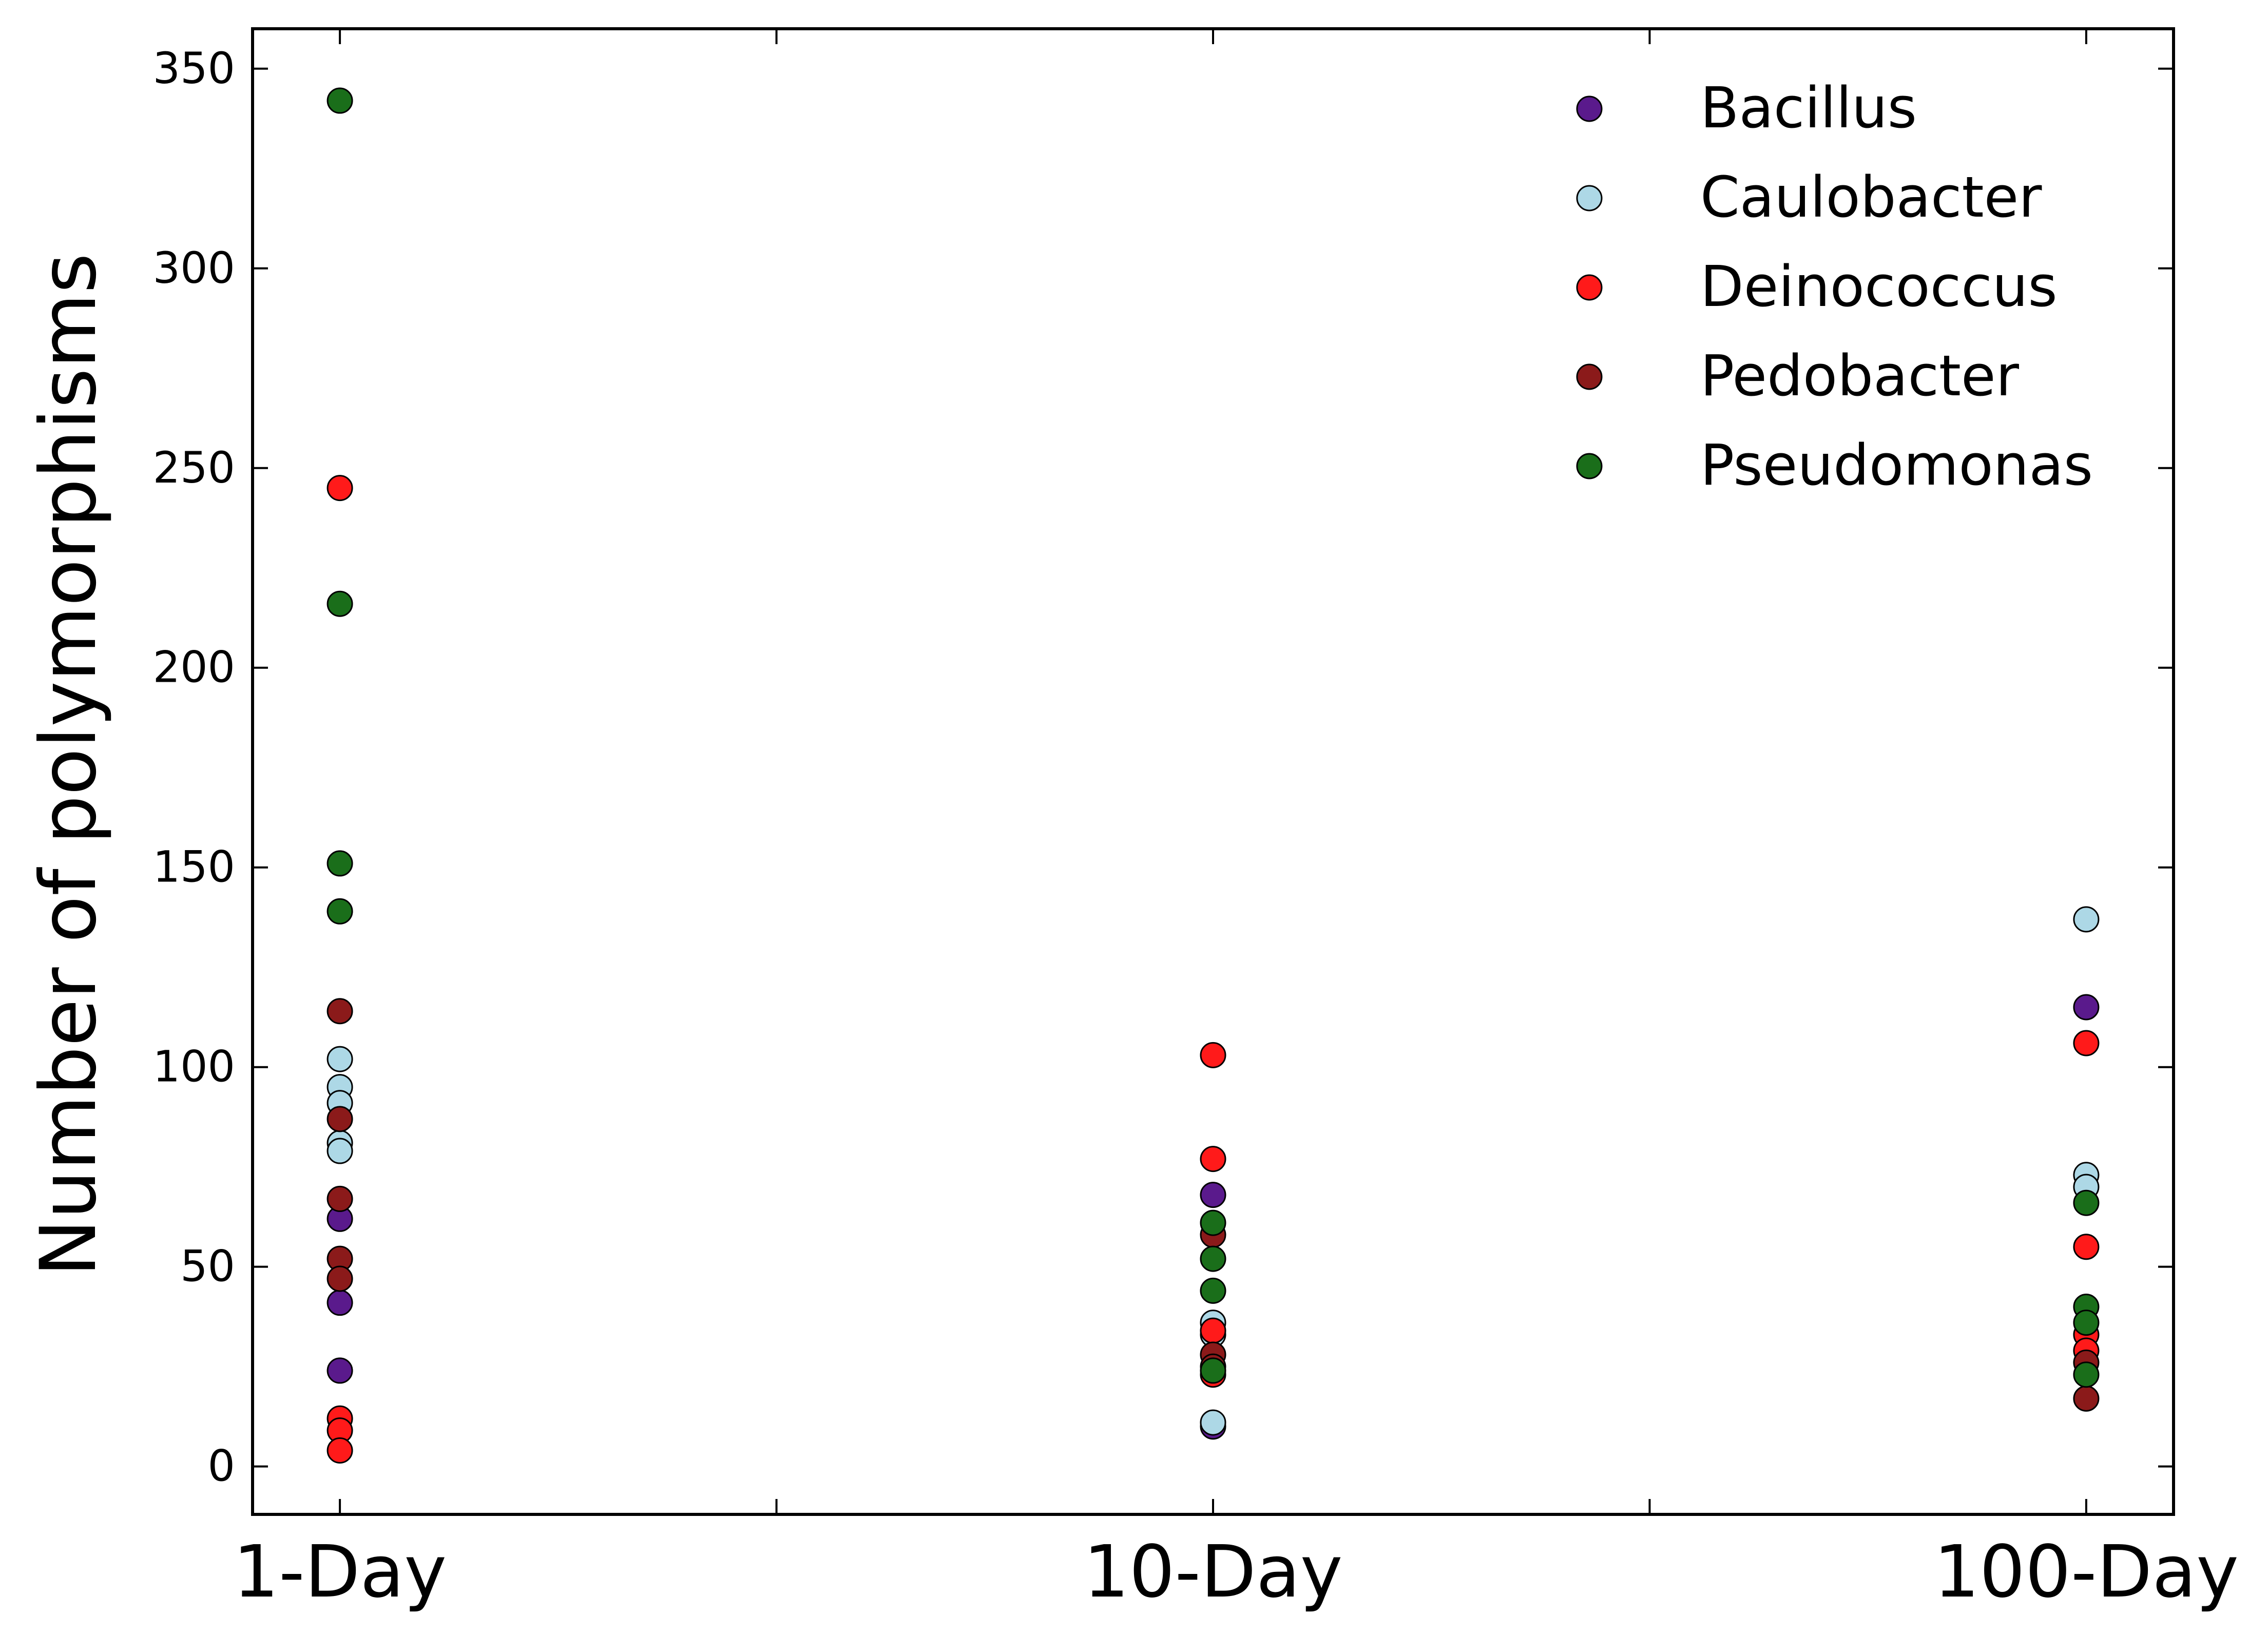  What do you see at coordinates (194, 68) in the screenshot?
I see `y-tick-label: 350` at bounding box center [194, 68].